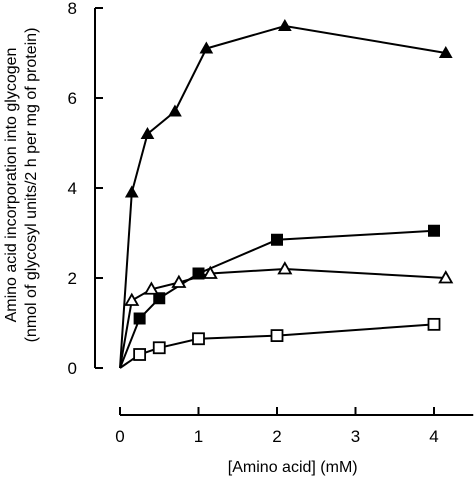 Image resolution: width=474 pixels, height=501 pixels. What do you see at coordinates (72, 98) in the screenshot?
I see `y-tick-label: 6` at bounding box center [72, 98].